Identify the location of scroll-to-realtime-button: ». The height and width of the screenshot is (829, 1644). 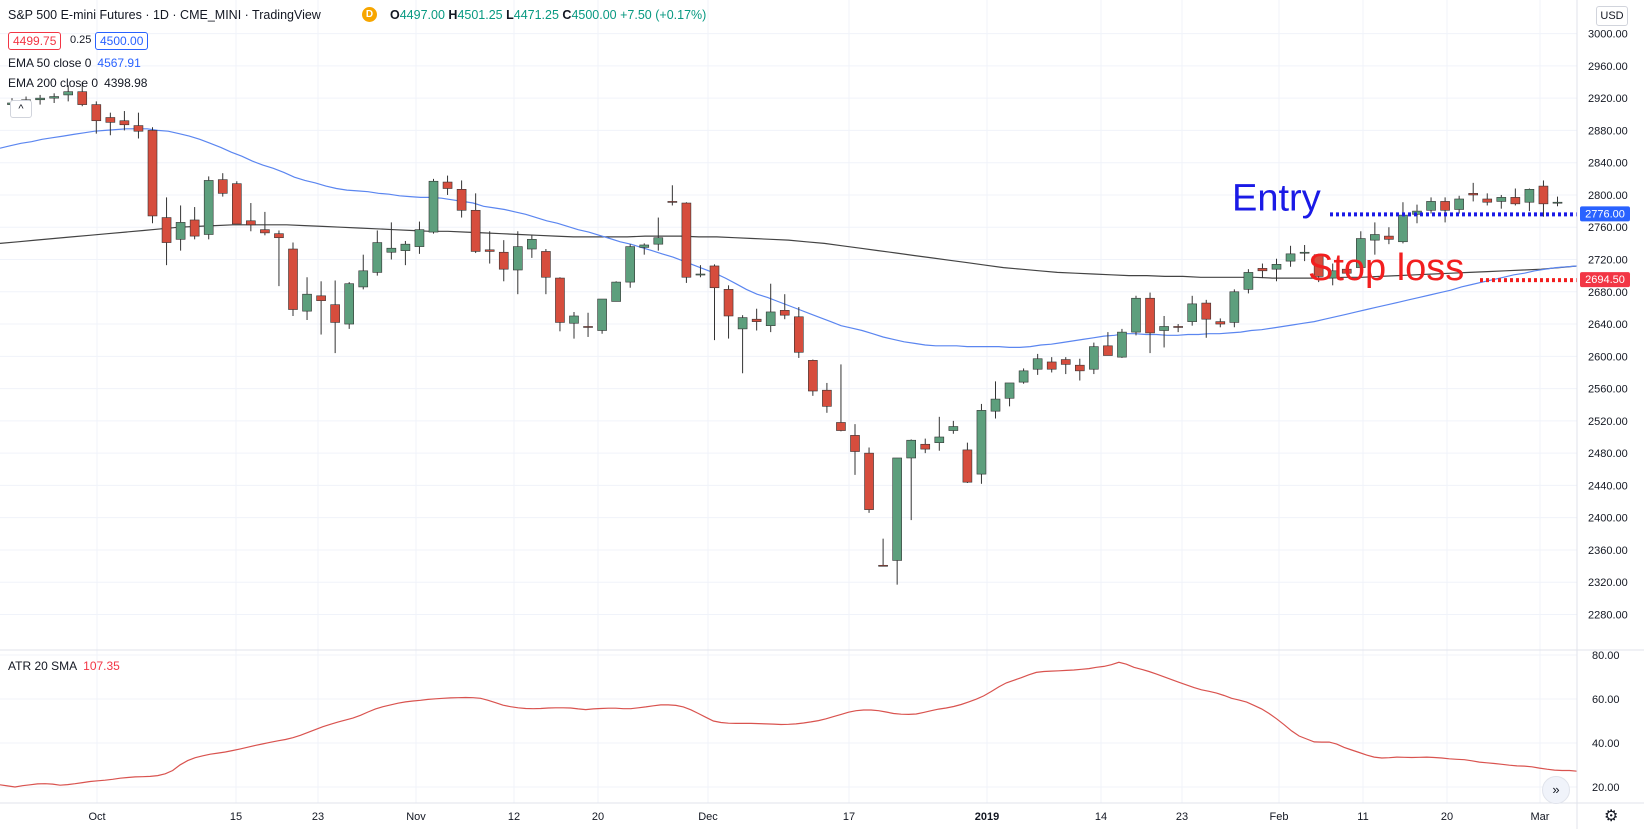
(1556, 790).